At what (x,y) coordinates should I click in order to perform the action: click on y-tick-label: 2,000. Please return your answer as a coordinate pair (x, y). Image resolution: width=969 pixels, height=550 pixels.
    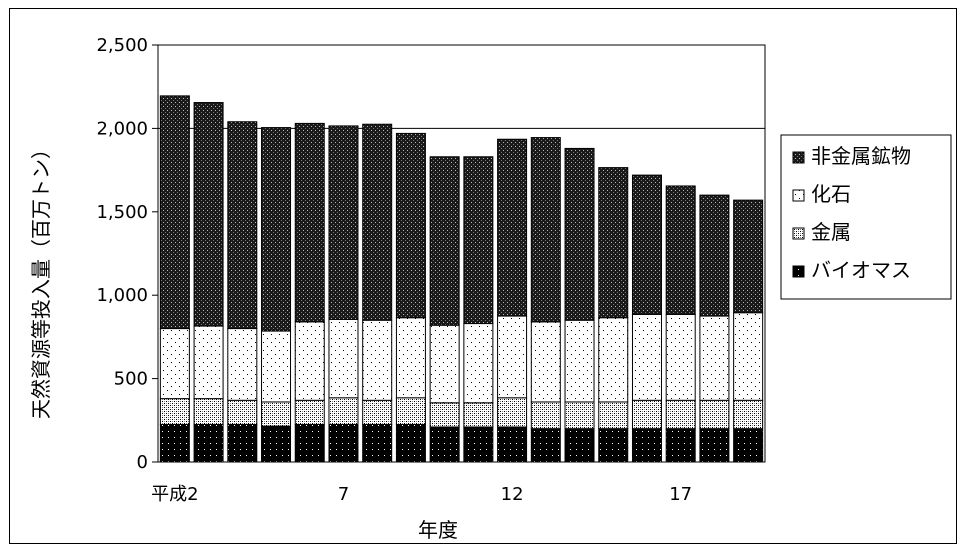
    Looking at the image, I should click on (122, 128).